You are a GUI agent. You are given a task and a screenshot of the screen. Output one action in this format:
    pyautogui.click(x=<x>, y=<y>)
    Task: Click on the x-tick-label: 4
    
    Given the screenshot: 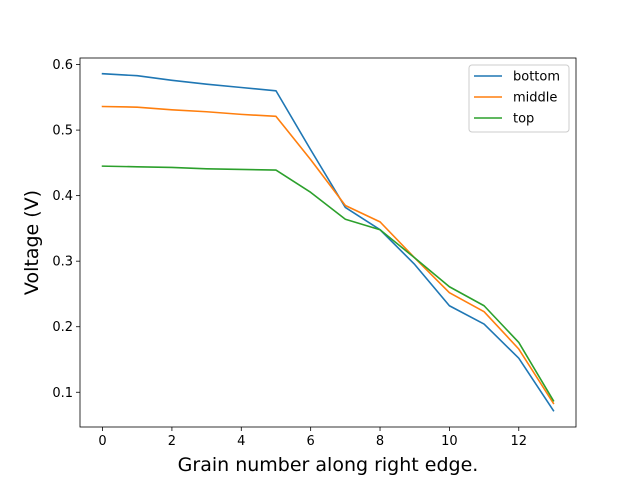 What is the action you would take?
    pyautogui.click(x=241, y=441)
    